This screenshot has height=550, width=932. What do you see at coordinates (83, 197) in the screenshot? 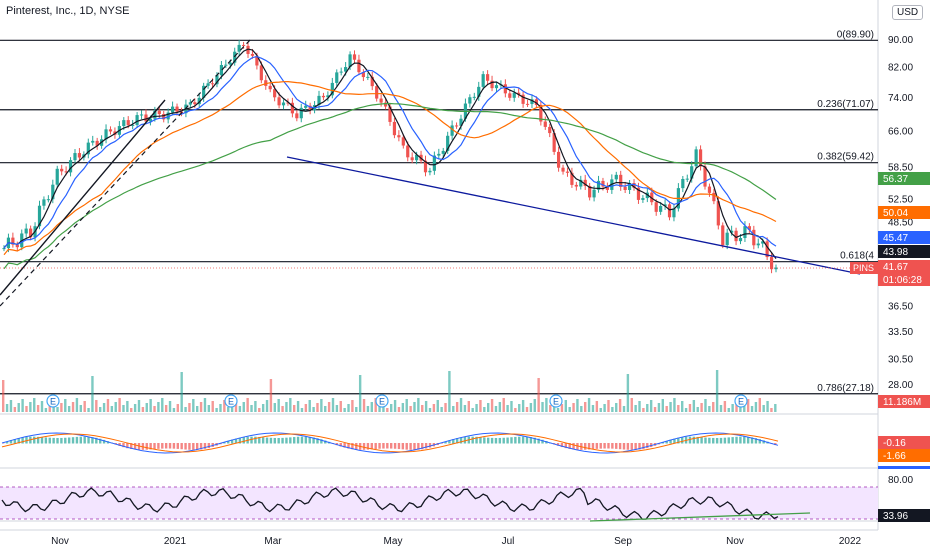
I see `channel-line-lower` at bounding box center [83, 197].